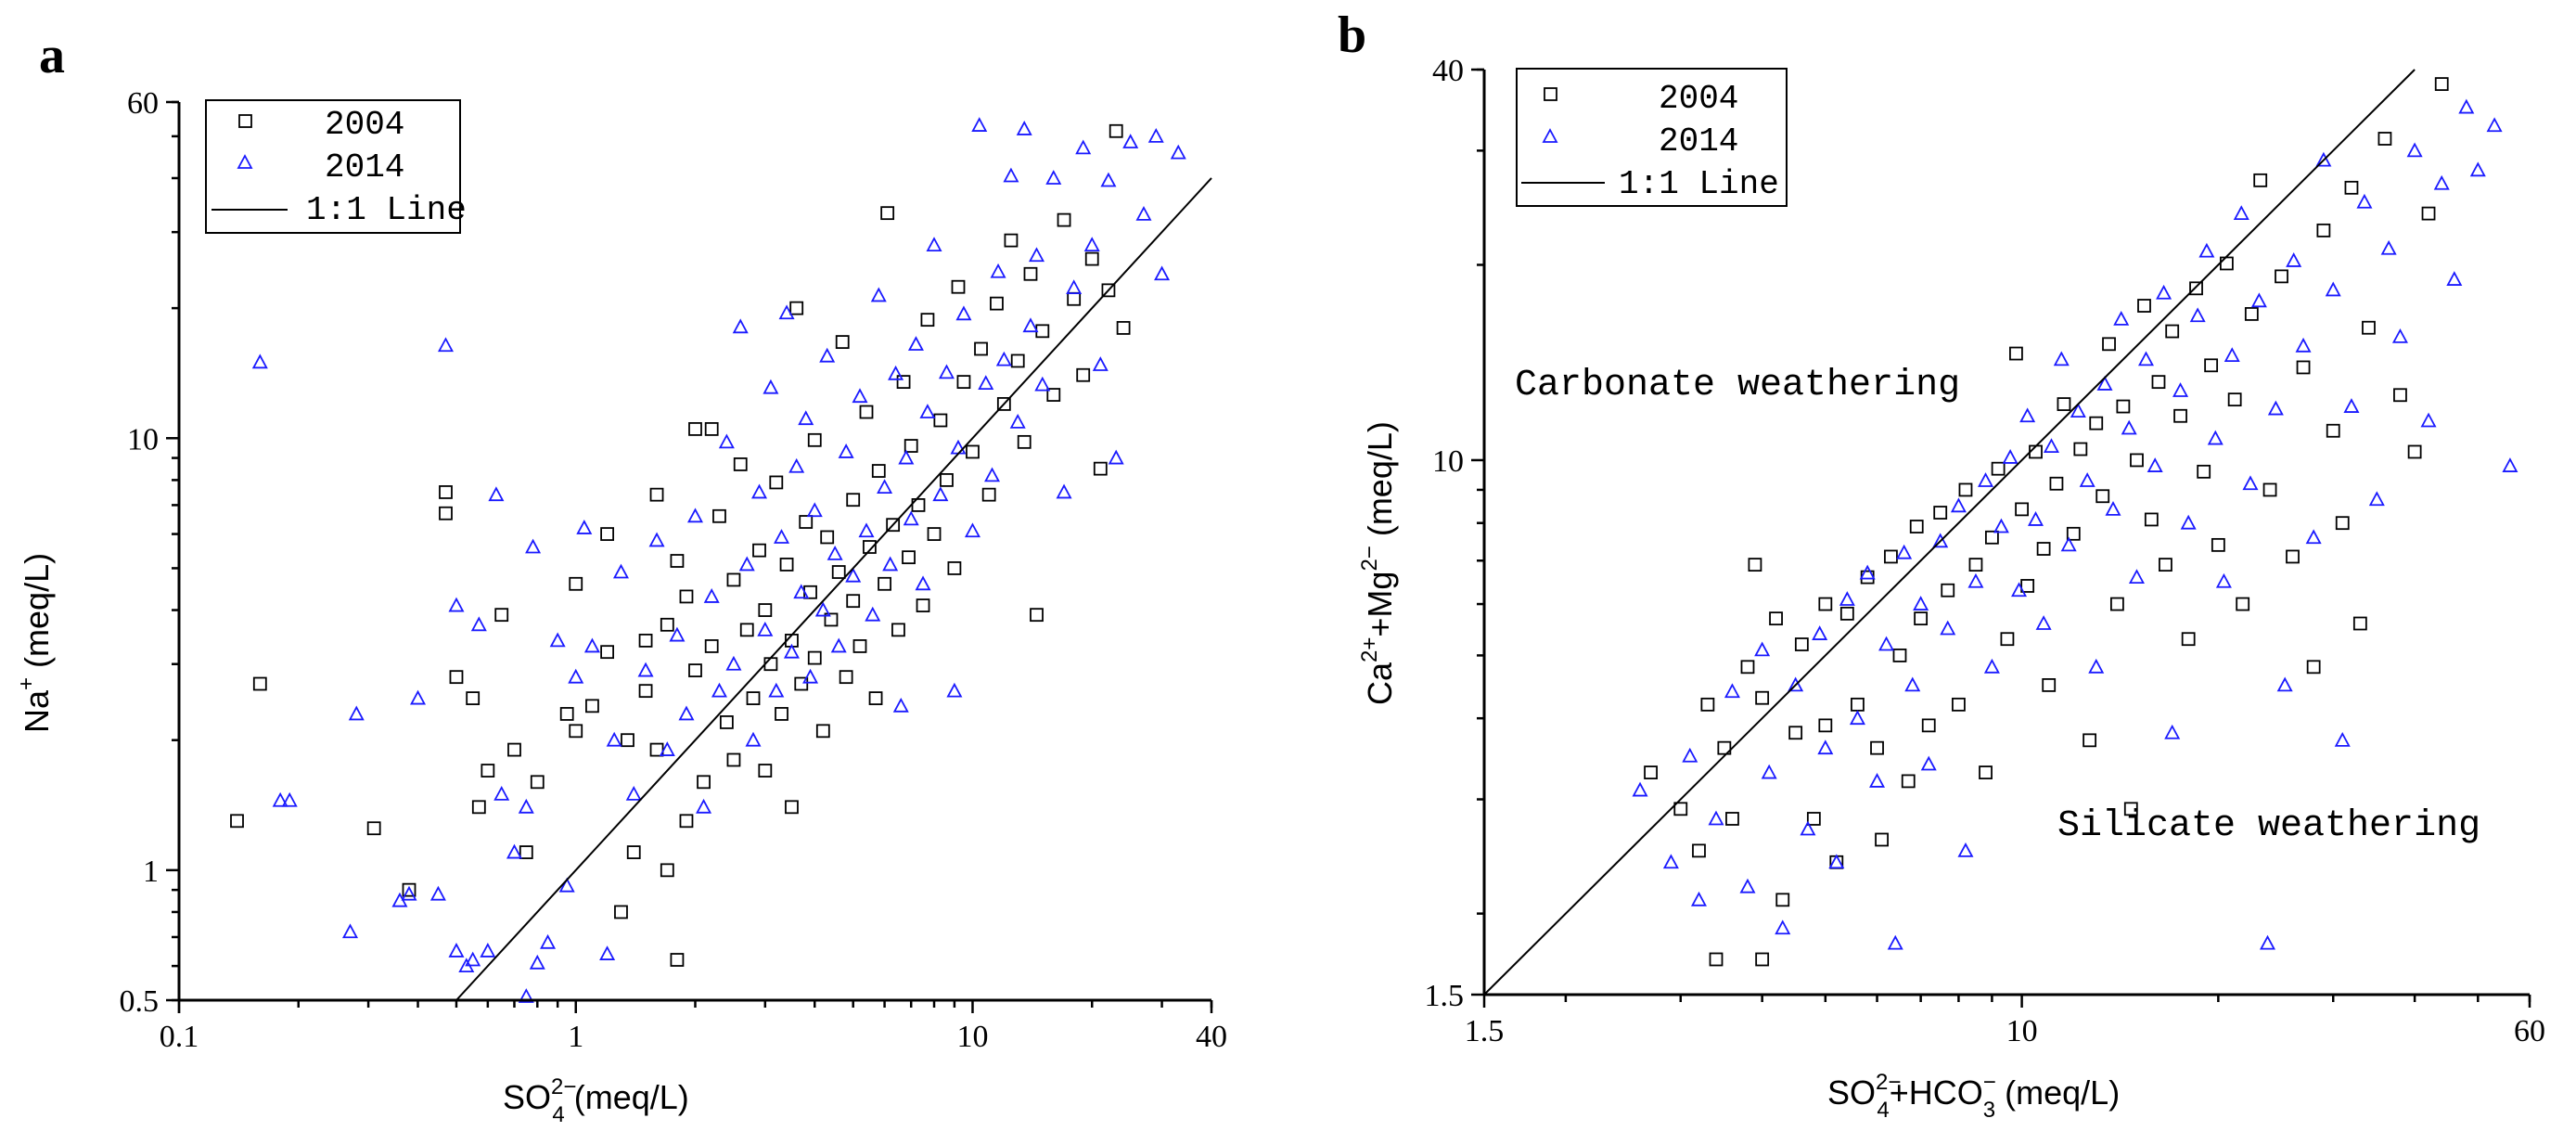  What do you see at coordinates (1485, 1031) in the screenshot?
I see `b-x-tick-label-0: 1.5` at bounding box center [1485, 1031].